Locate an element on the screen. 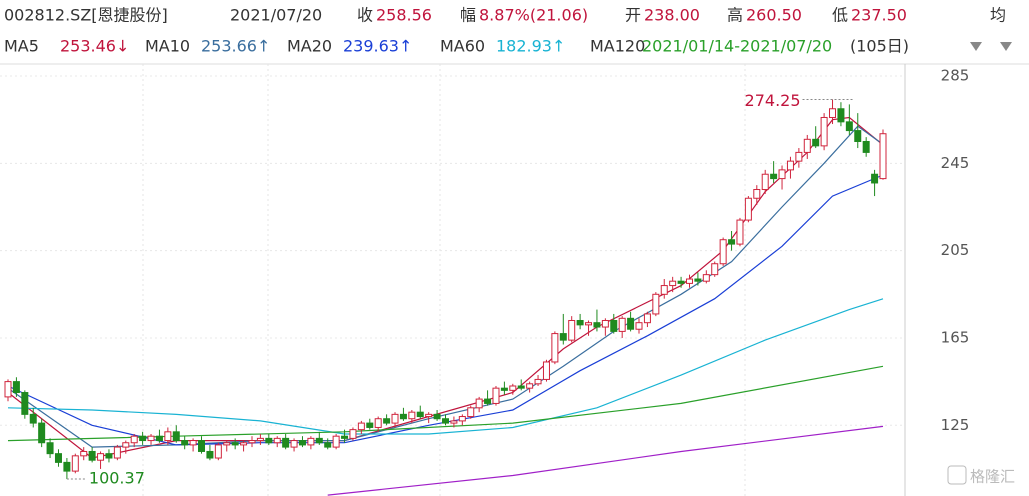 This screenshot has width=1029, height=496. indicator-name: MA5 is located at coordinates (21, 46).